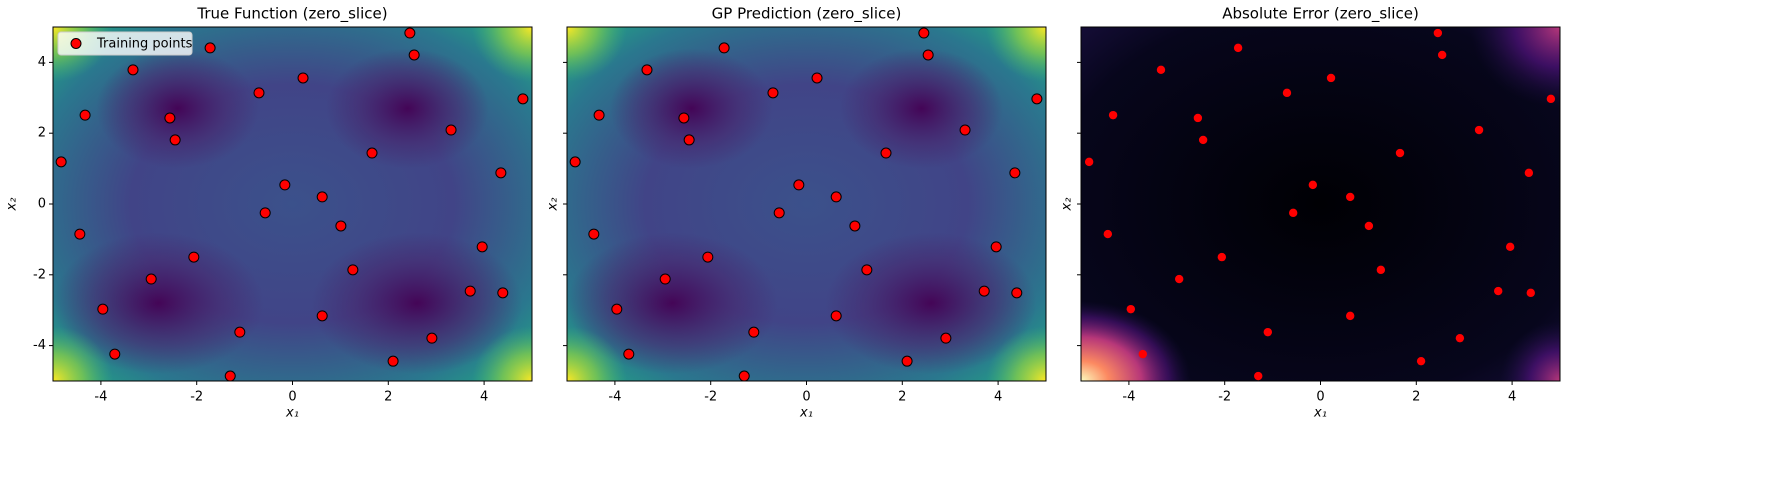  Describe the element at coordinates (1224, 397) in the screenshot. I see `x-tick-label: -2` at that location.